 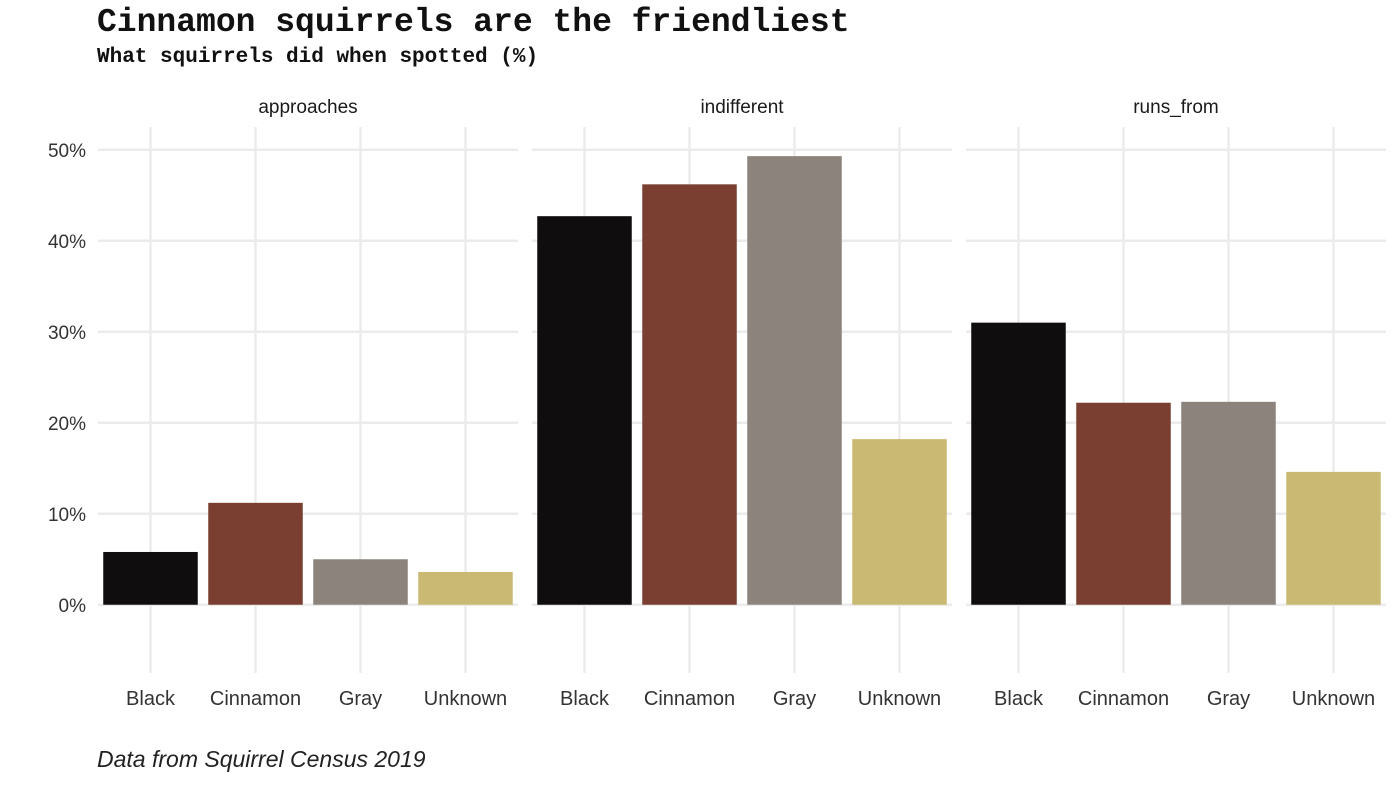 What do you see at coordinates (473, 22) in the screenshot?
I see `chart-title: Cinnamon squirrels are the friendliest` at bounding box center [473, 22].